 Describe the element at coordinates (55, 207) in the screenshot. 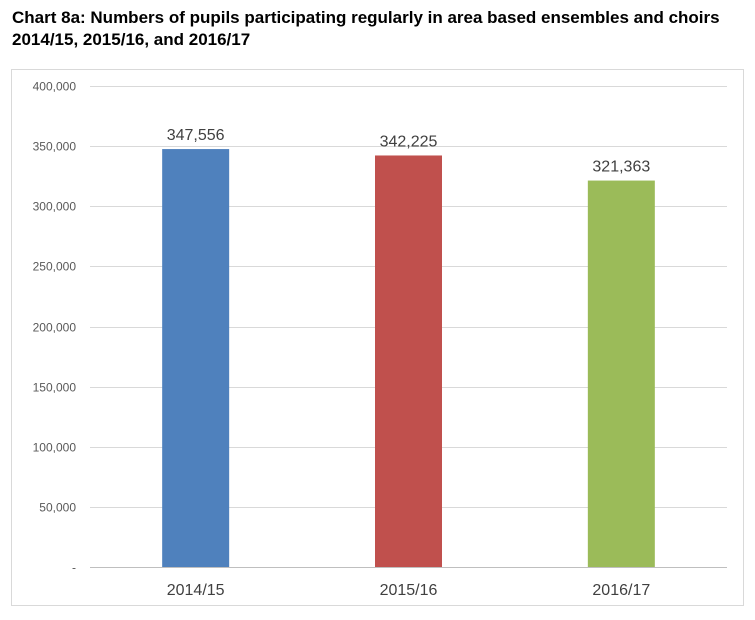

I see `y-tick-label: 300,000` at that location.